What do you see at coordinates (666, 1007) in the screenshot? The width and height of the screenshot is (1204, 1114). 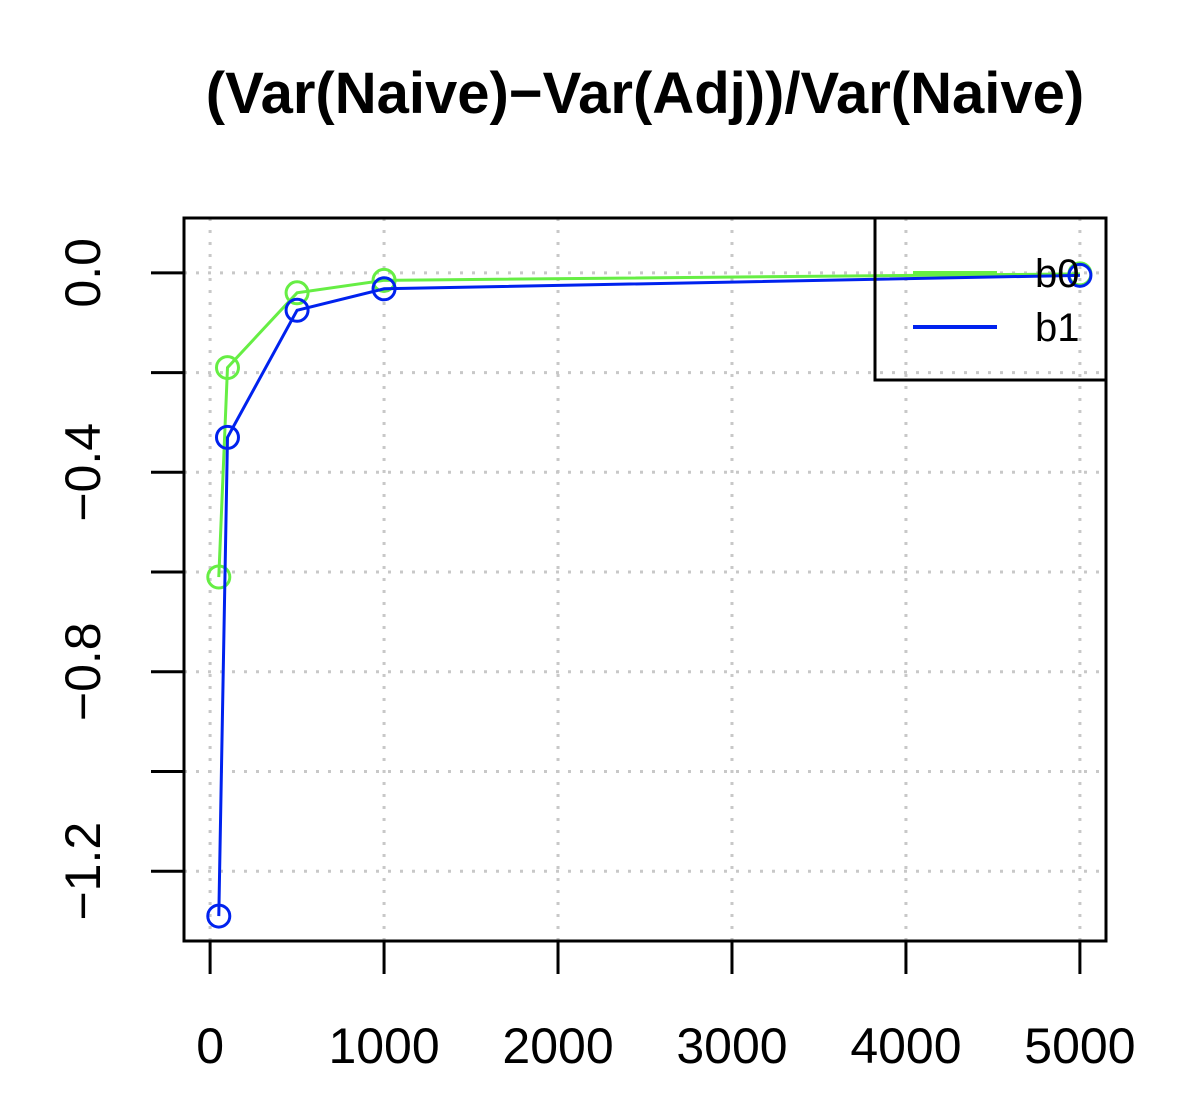 I see `x-axis: 0 1000 2000 3000 4000 5000` at bounding box center [666, 1007].